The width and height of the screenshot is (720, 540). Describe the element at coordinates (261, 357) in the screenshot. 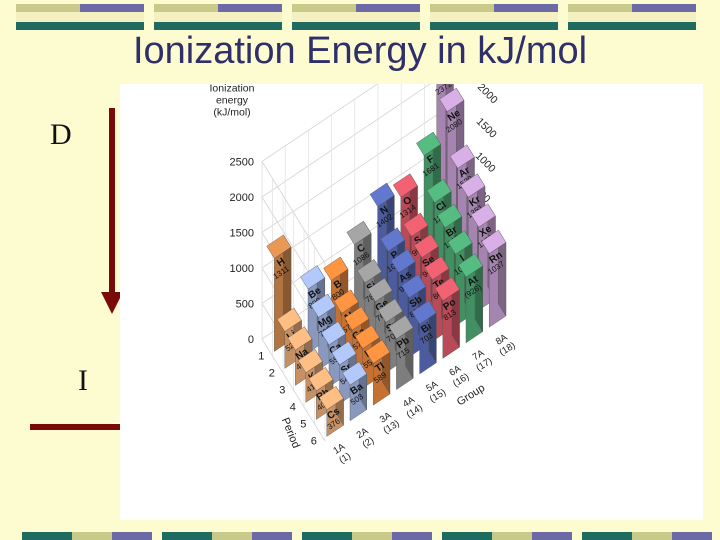

I see `period-tick-label: 1` at that location.